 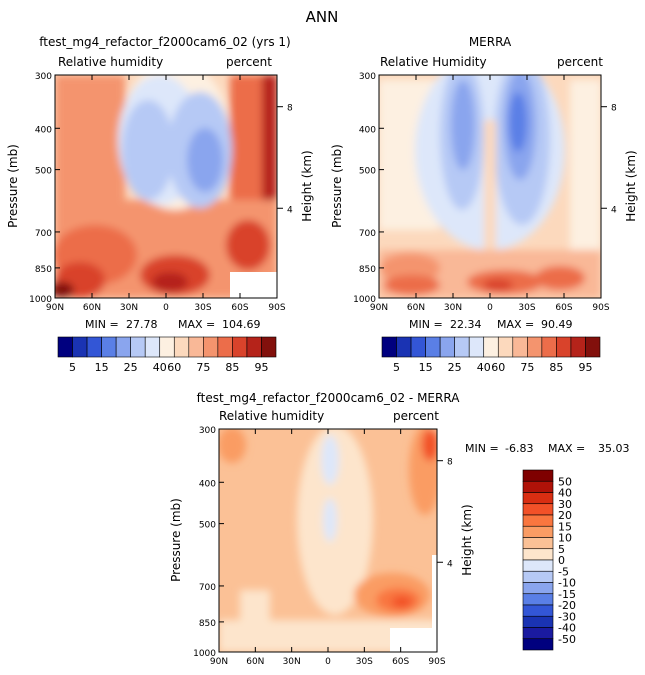 I want to click on panel-diff-colorbar-label: 10, so click(x=565, y=538).